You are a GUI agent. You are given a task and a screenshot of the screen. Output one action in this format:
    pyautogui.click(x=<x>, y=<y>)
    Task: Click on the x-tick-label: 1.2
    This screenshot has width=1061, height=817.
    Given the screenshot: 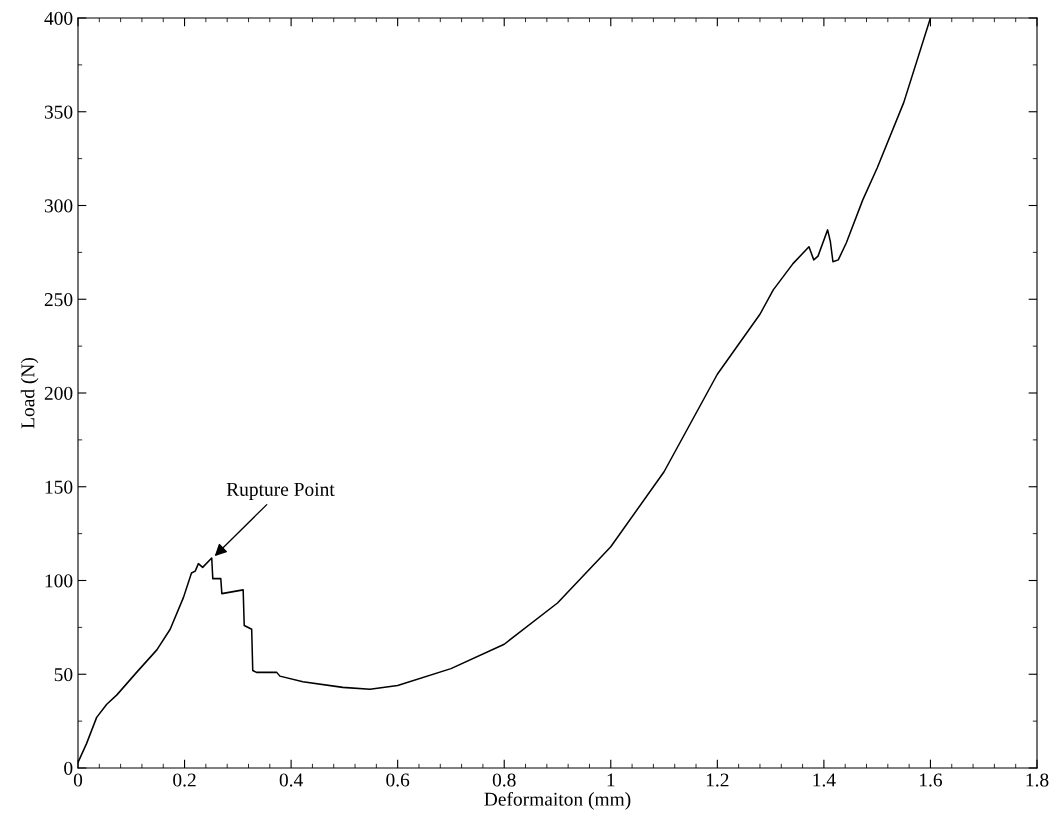 What is the action you would take?
    pyautogui.click(x=717, y=780)
    